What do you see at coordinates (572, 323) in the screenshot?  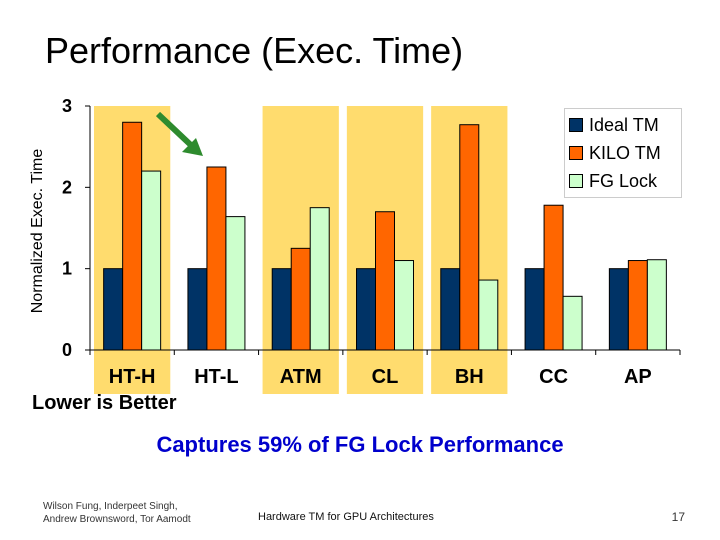 I see `bar-cc-fg-lock` at bounding box center [572, 323].